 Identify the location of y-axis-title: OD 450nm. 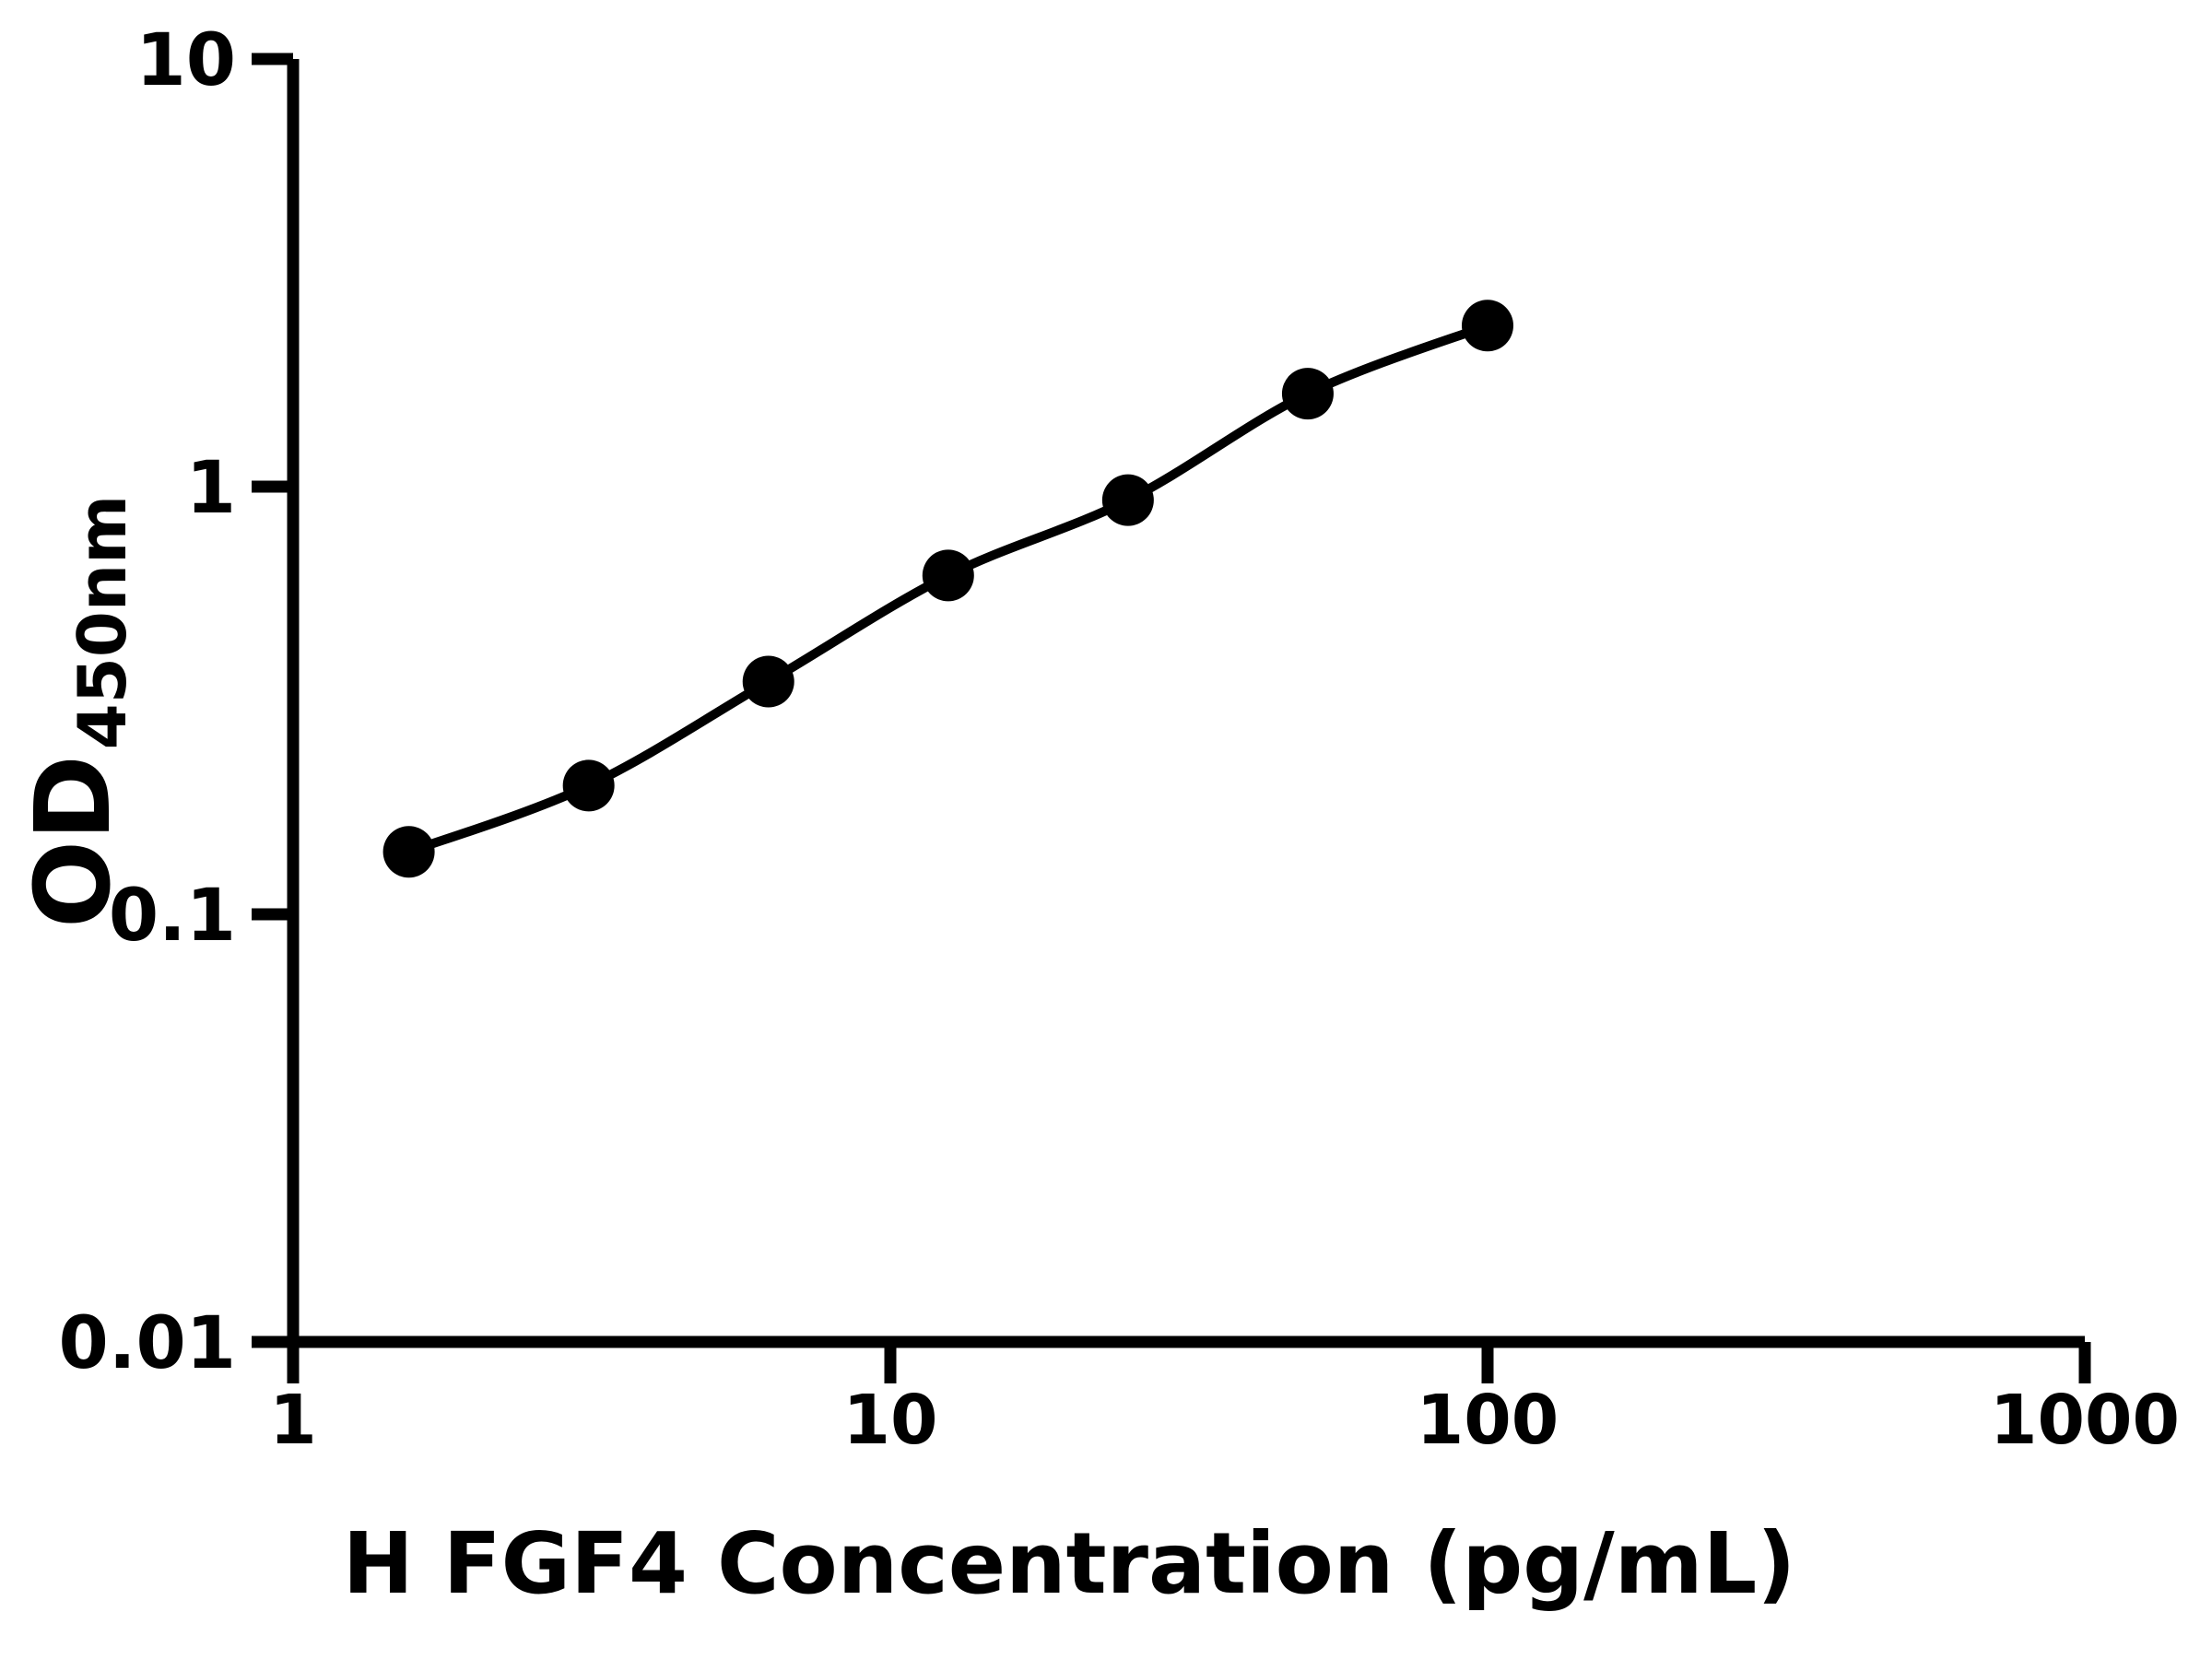
(77, 711).